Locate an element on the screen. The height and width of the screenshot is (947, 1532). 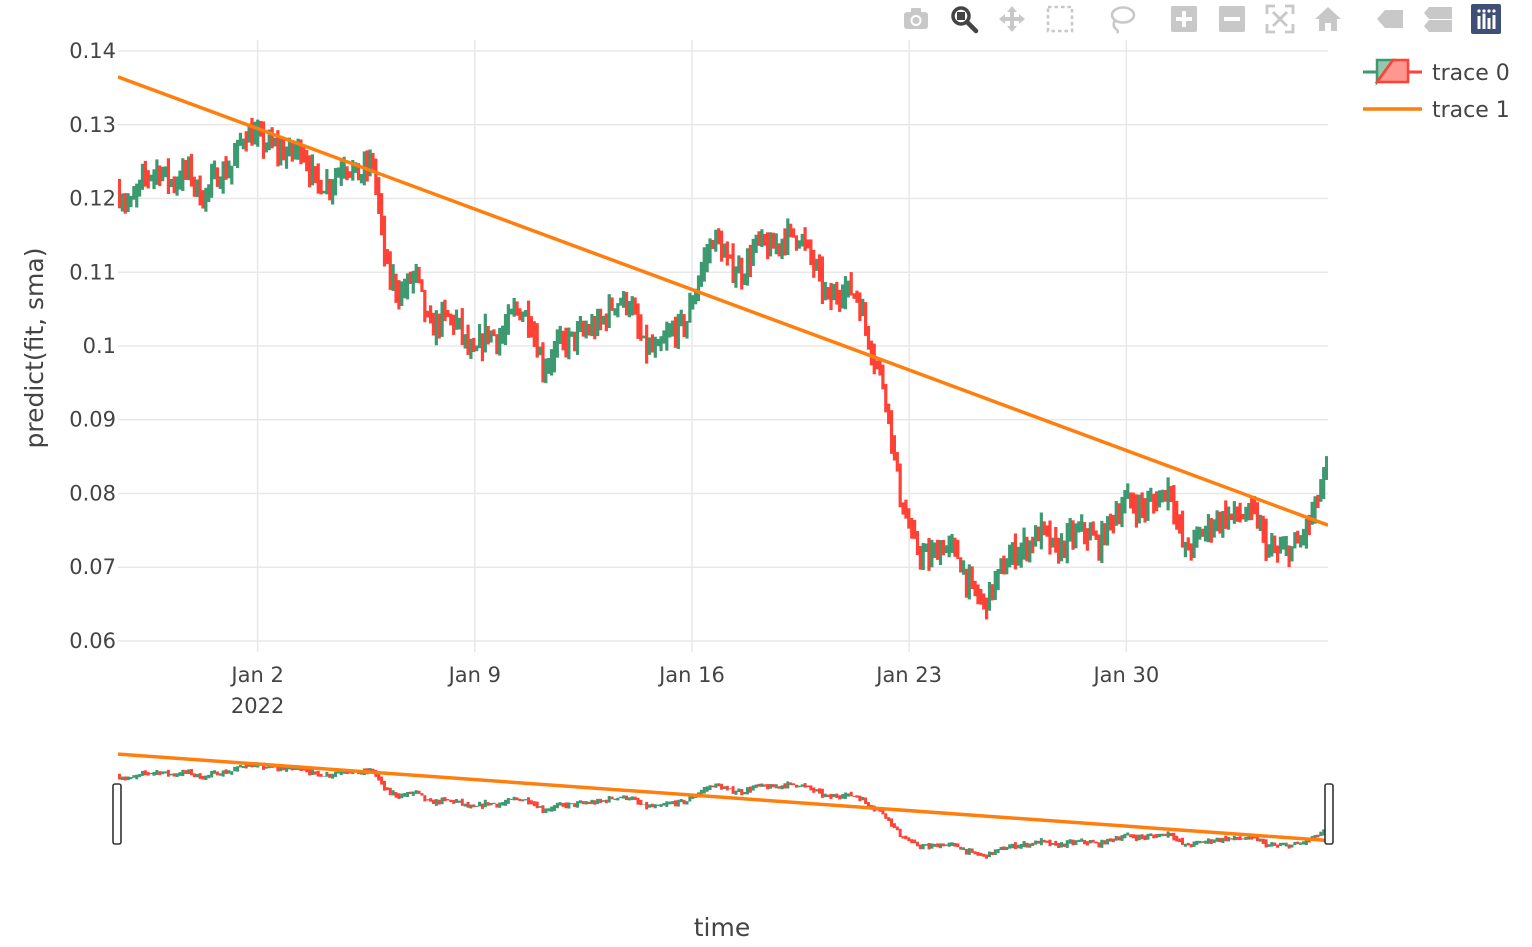
zoom-icon is located at coordinates (965, 20).